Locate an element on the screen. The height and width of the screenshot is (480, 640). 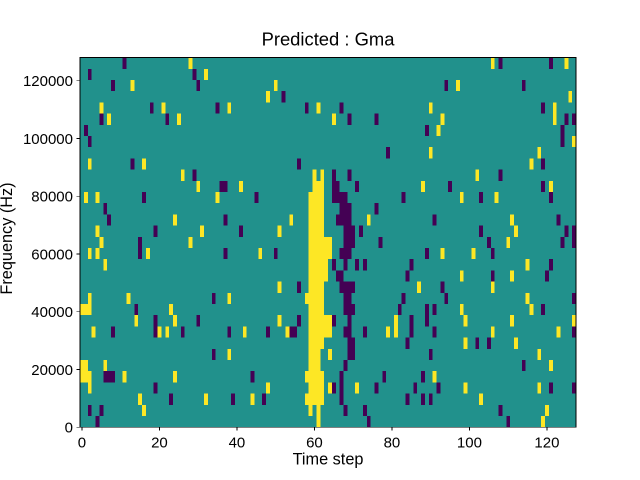
svg-text: 20 is located at coordinates (159, 442).